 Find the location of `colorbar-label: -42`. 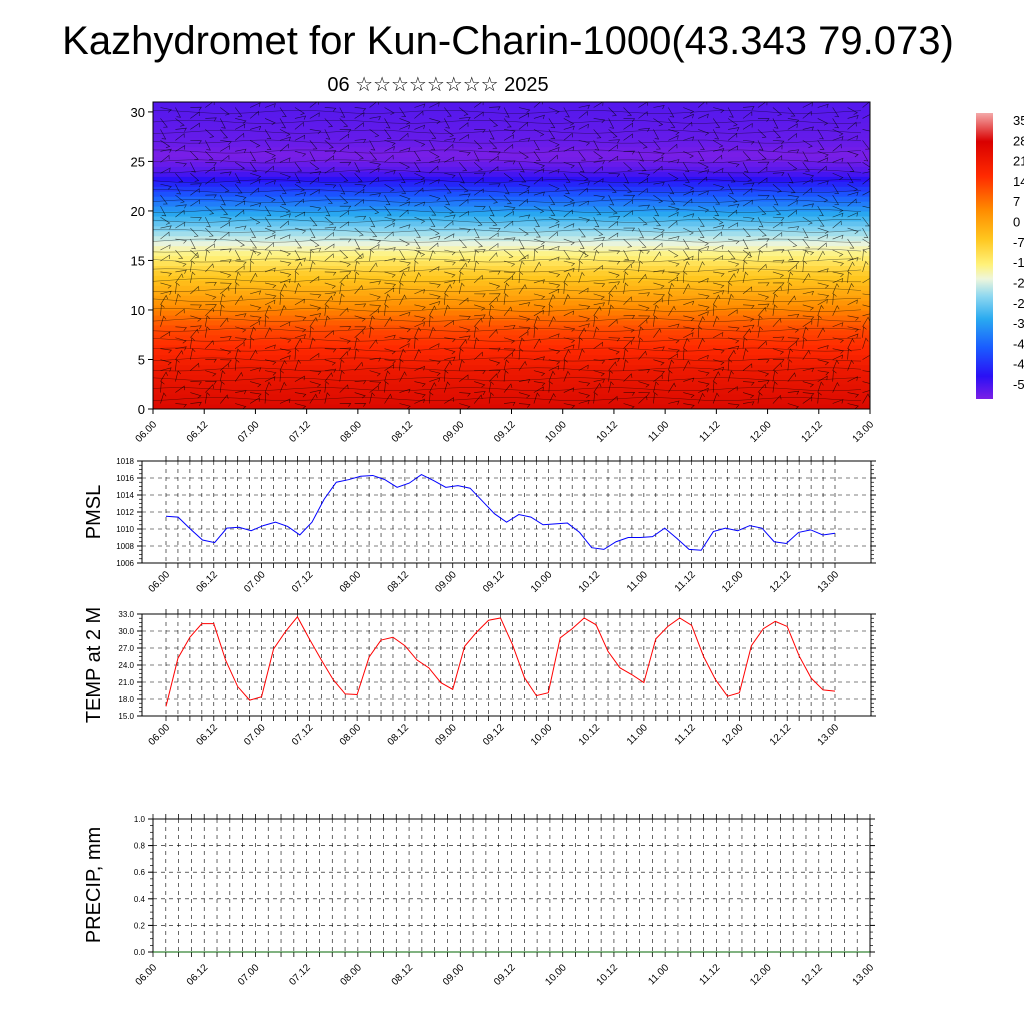

colorbar-label: -42 is located at coordinates (1018, 343).